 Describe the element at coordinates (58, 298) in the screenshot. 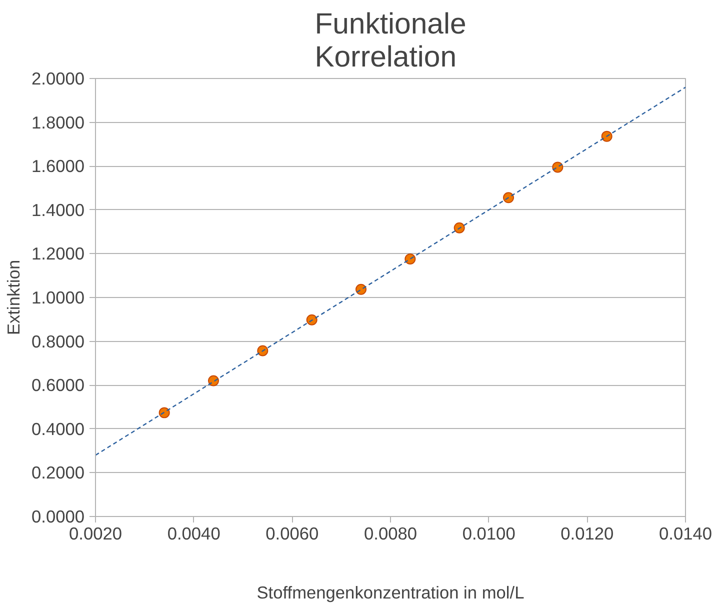

I see `y-tick-label: 1.0000` at that location.